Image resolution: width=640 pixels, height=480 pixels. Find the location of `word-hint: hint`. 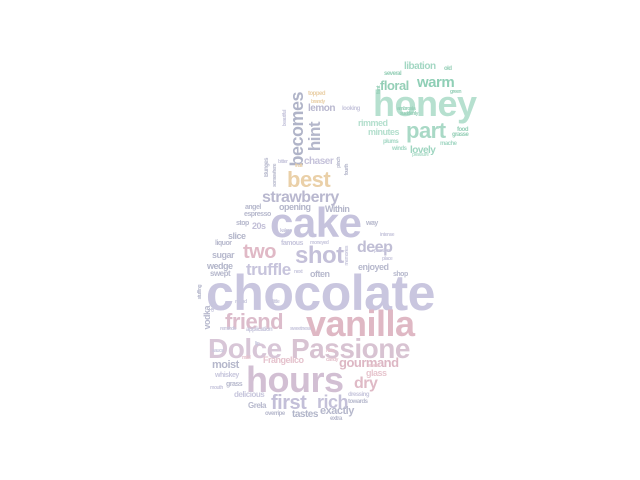

word-hint: hint is located at coordinates (314, 137).